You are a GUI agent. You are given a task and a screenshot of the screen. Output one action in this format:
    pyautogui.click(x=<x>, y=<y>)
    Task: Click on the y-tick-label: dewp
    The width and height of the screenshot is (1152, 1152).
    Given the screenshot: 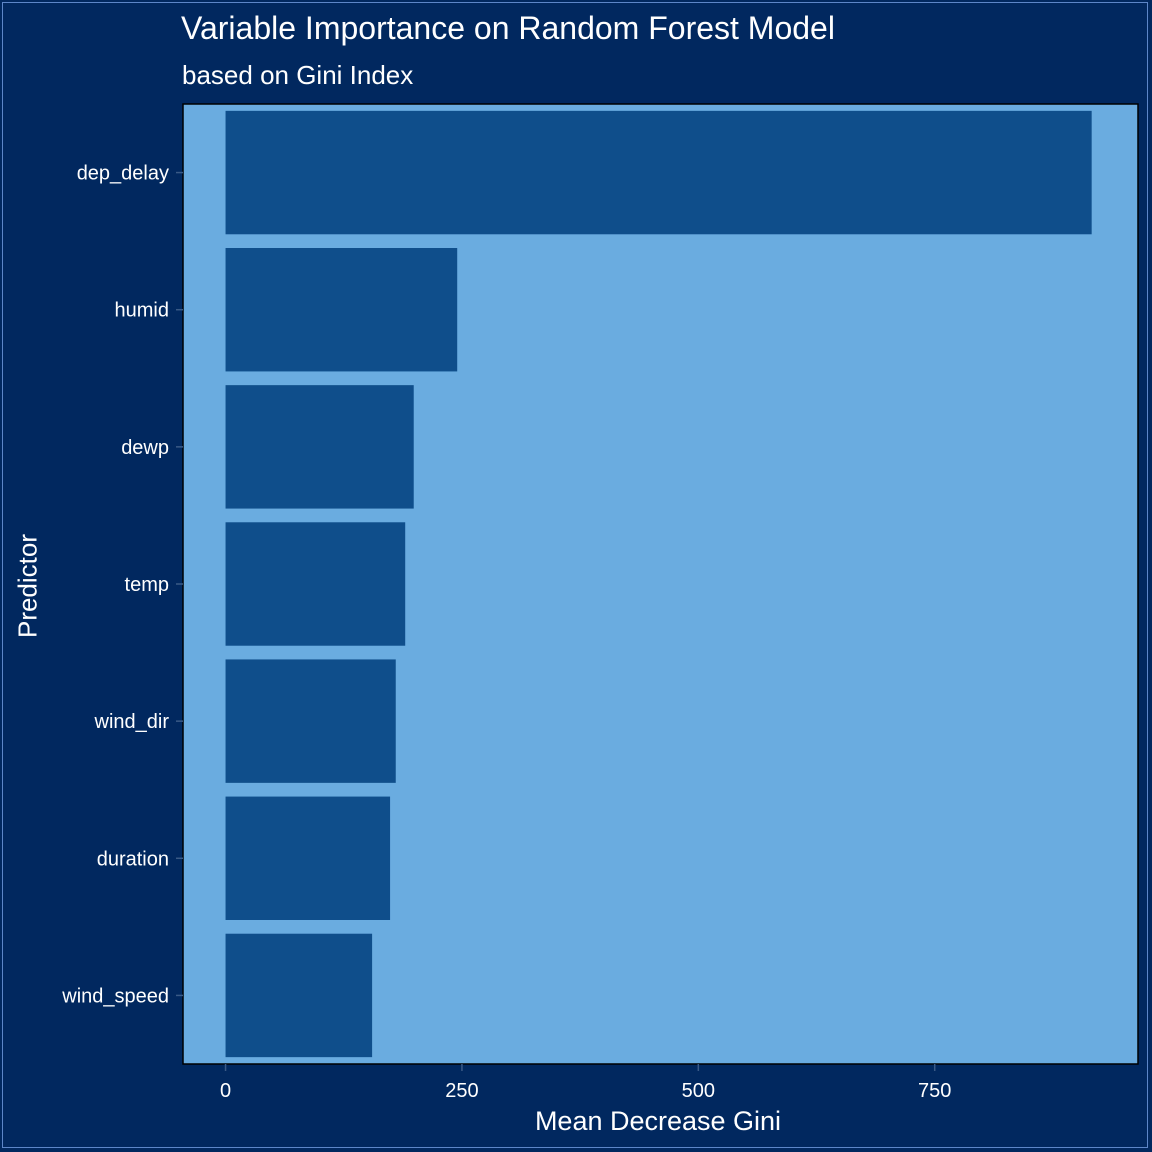 What is the action you would take?
    pyautogui.click(x=145, y=448)
    